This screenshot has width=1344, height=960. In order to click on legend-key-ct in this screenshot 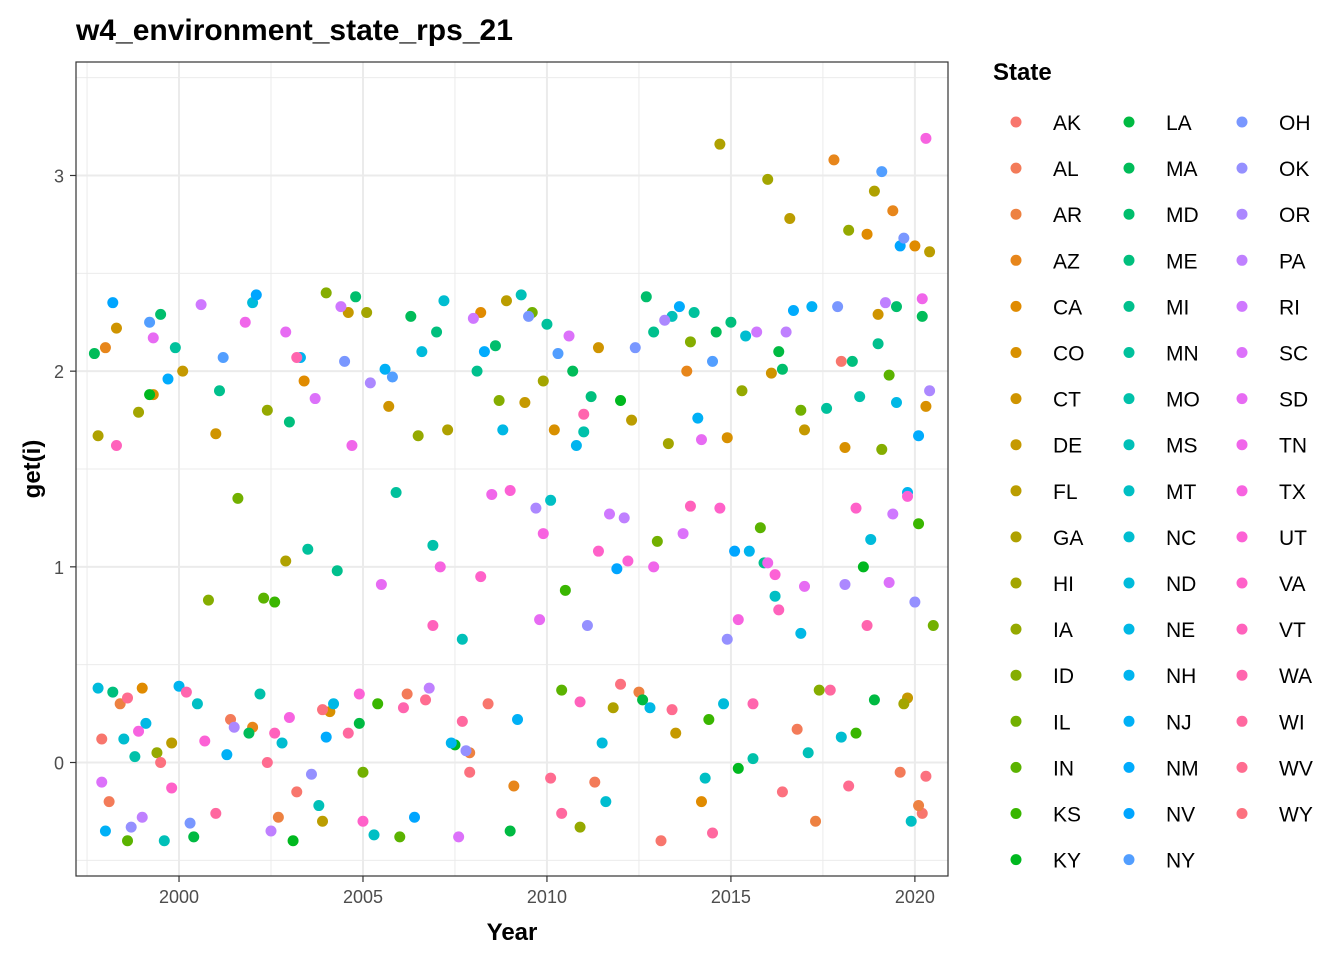, I will do `click(1016, 399)`.